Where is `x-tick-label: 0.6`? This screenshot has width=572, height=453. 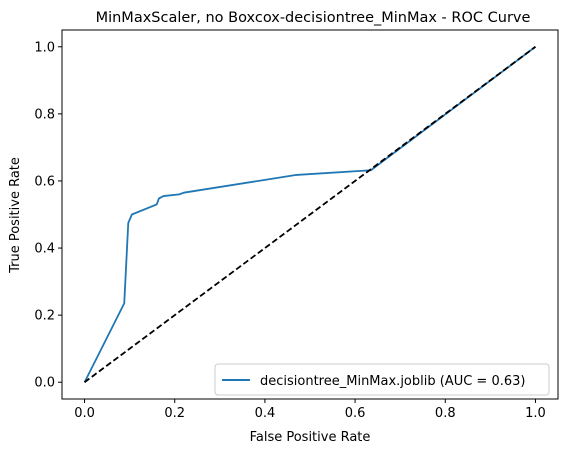
x-tick-label: 0.6 is located at coordinates (355, 413).